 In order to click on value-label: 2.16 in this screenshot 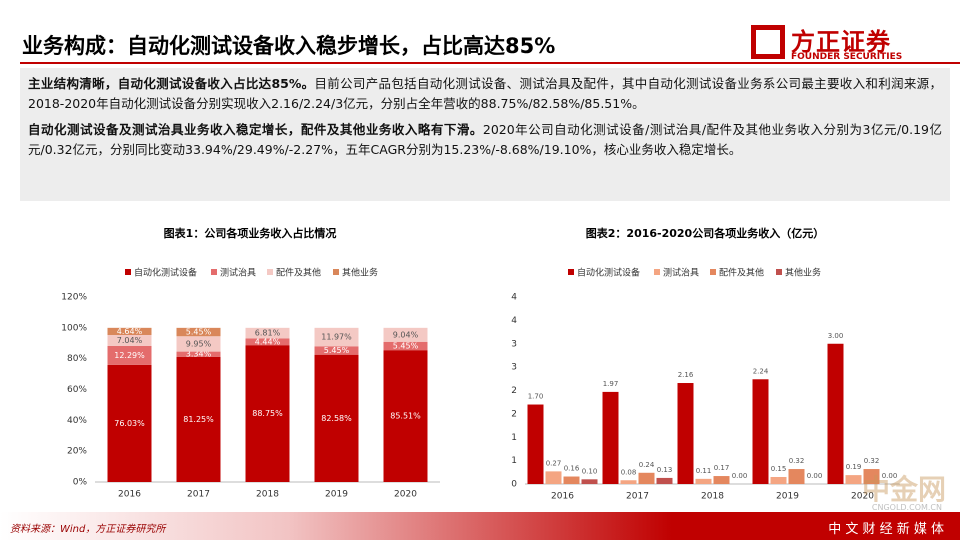, I will do `click(686, 375)`.